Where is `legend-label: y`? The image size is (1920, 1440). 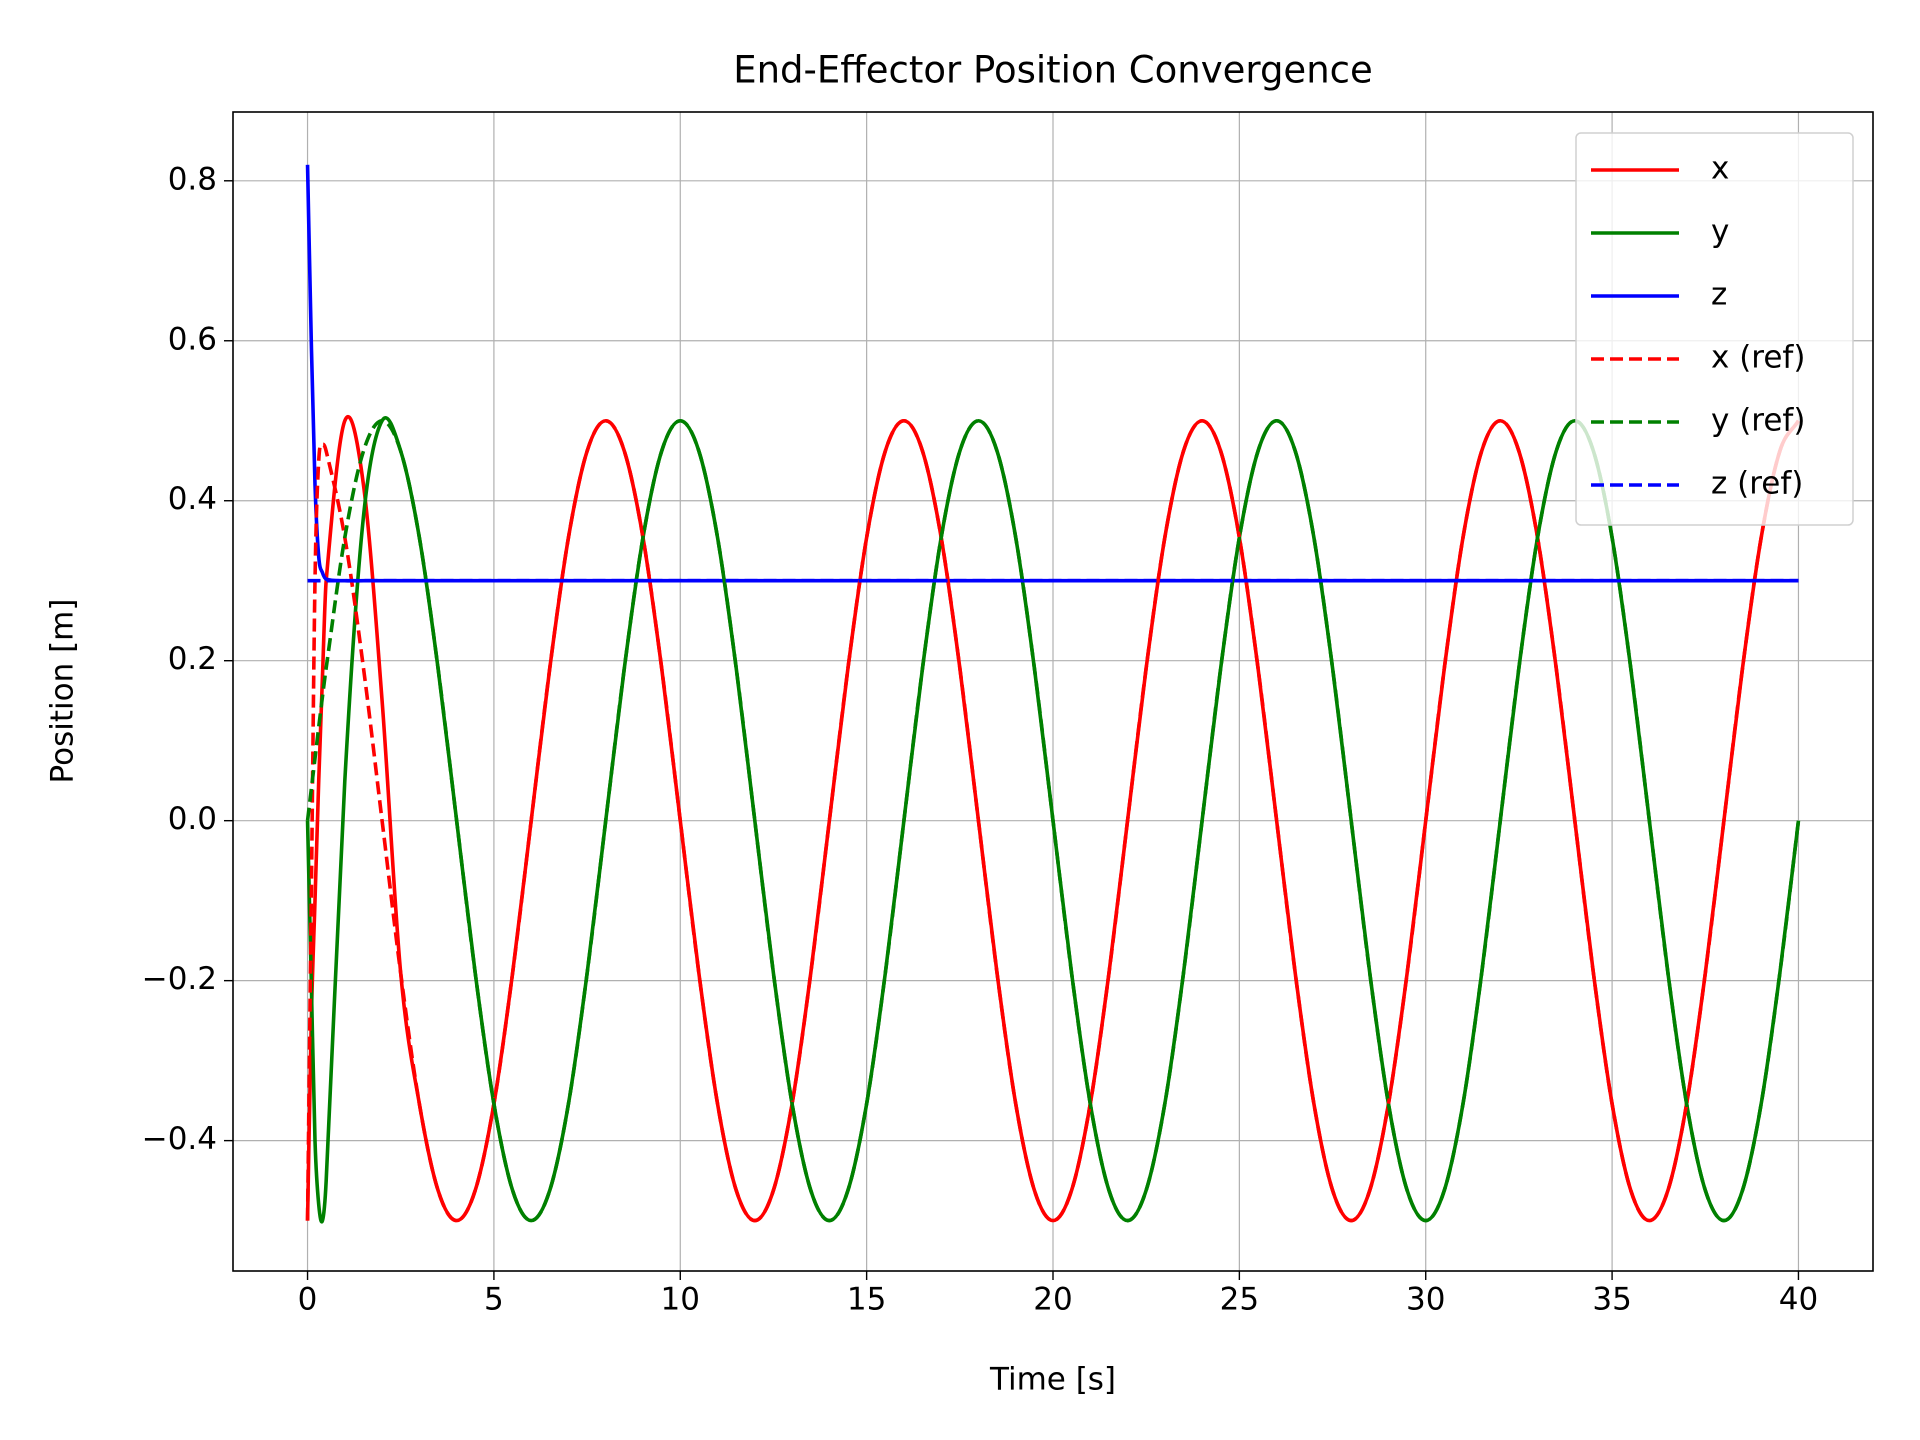
legend-label: y is located at coordinates (1720, 232).